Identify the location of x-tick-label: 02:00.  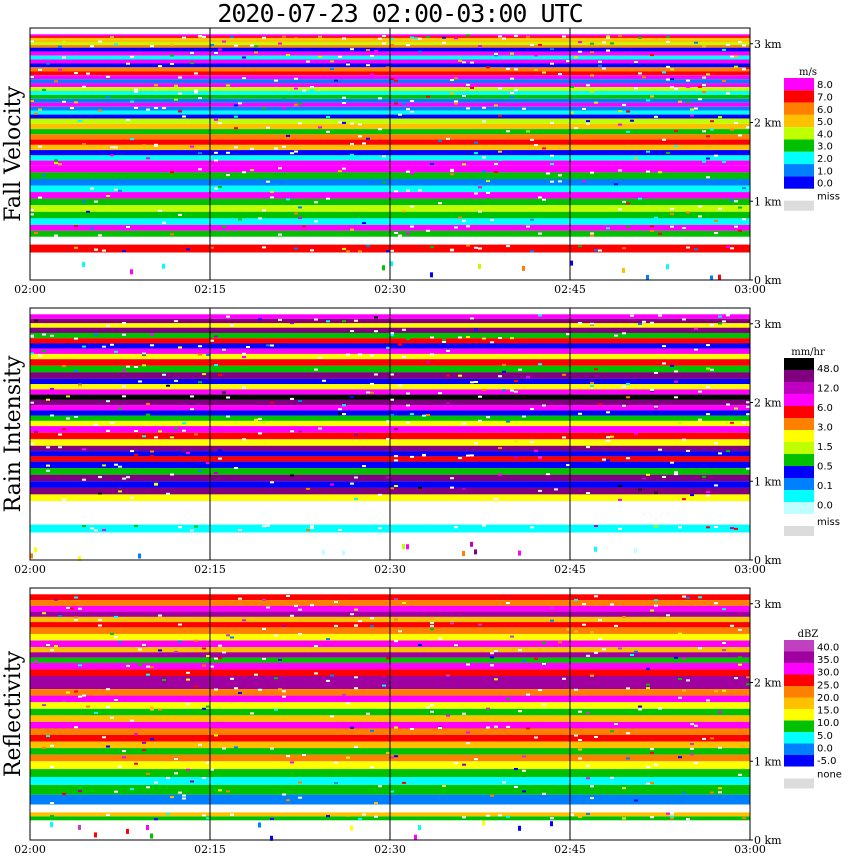
(30, 849).